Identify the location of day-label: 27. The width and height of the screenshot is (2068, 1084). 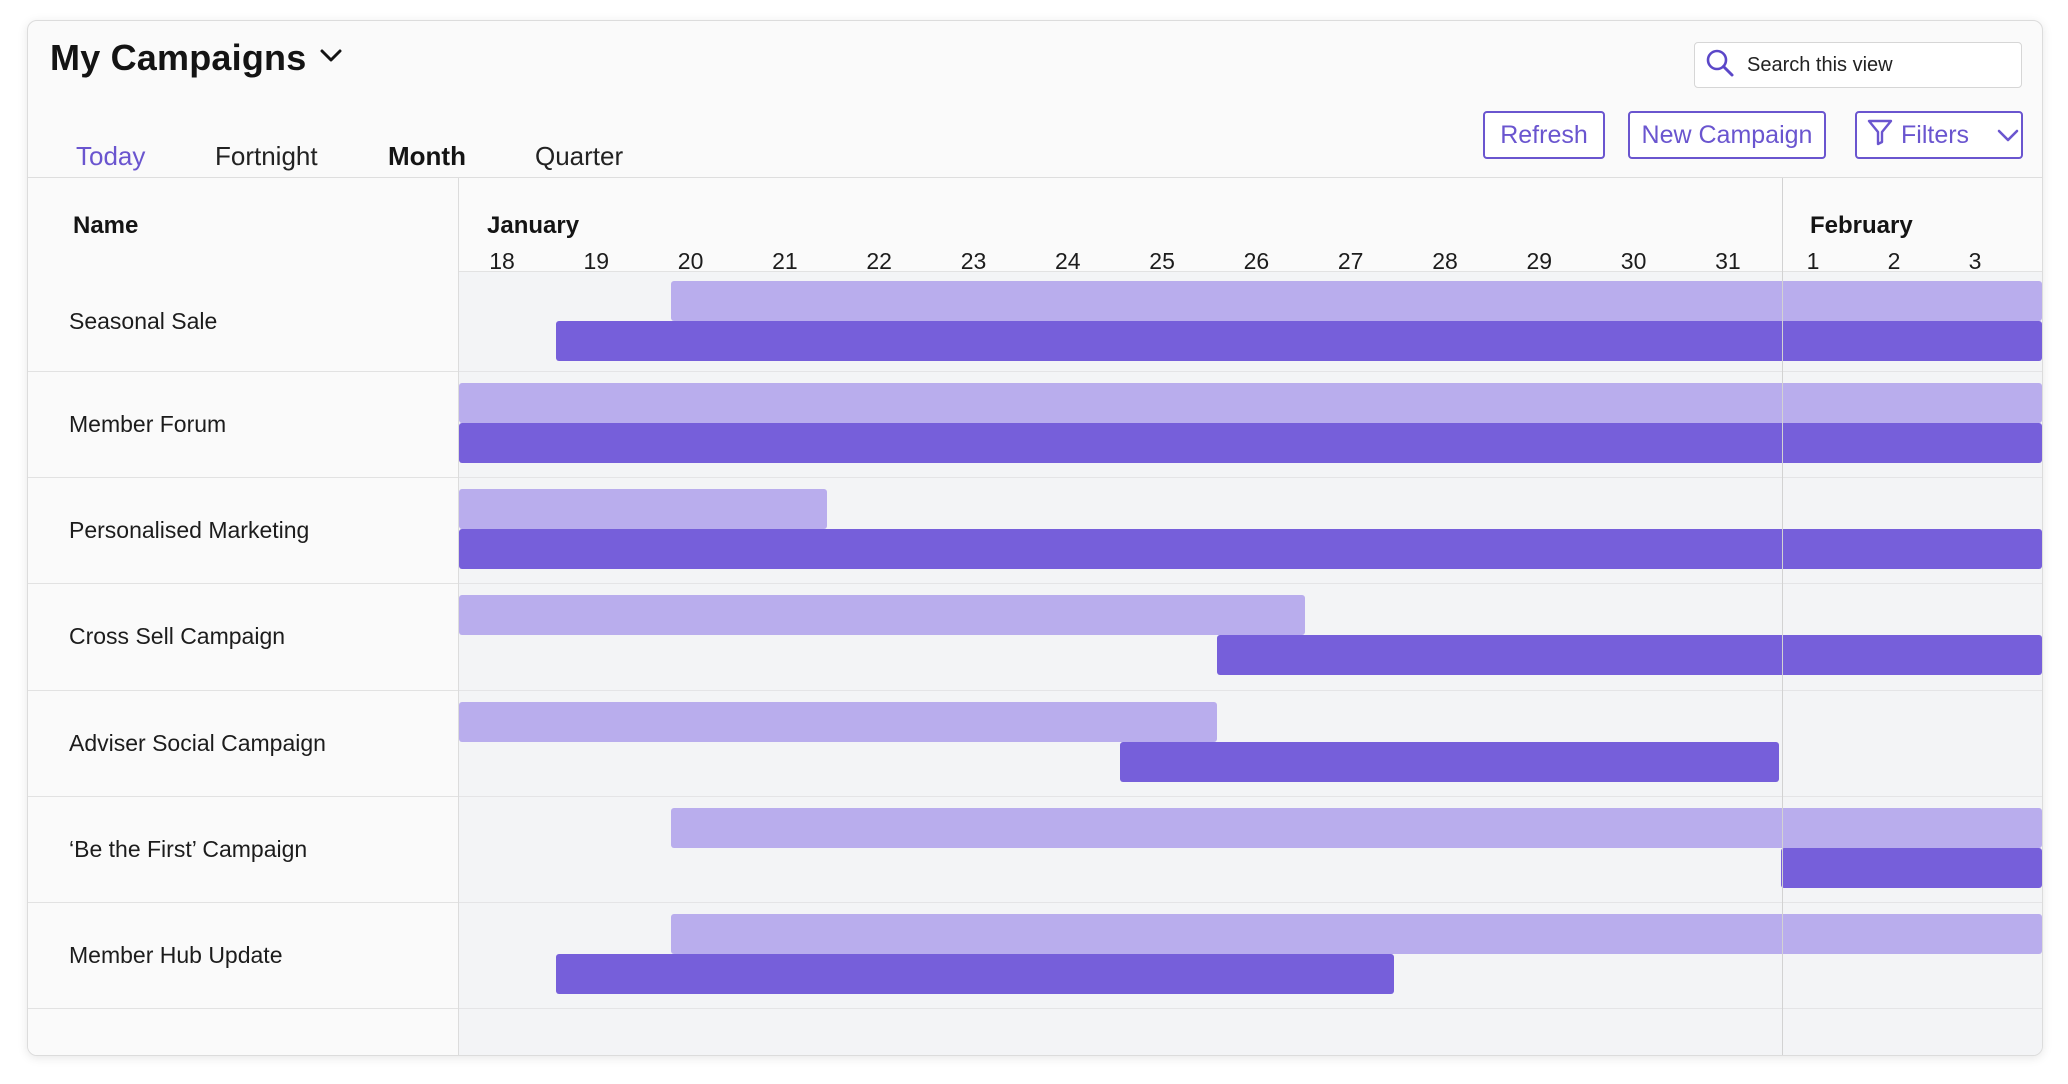
(1350, 261).